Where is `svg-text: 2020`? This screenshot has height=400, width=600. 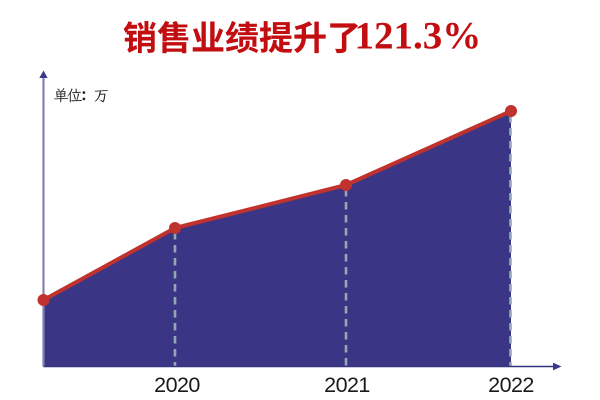
svg-text: 2020 is located at coordinates (177, 385).